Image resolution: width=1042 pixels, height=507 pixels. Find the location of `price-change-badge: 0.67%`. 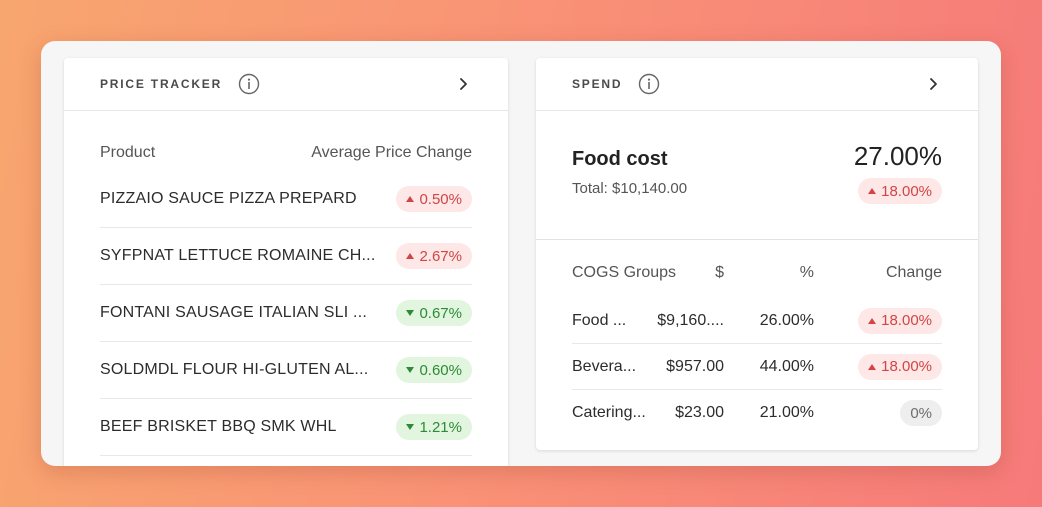

price-change-badge: 0.67% is located at coordinates (434, 313).